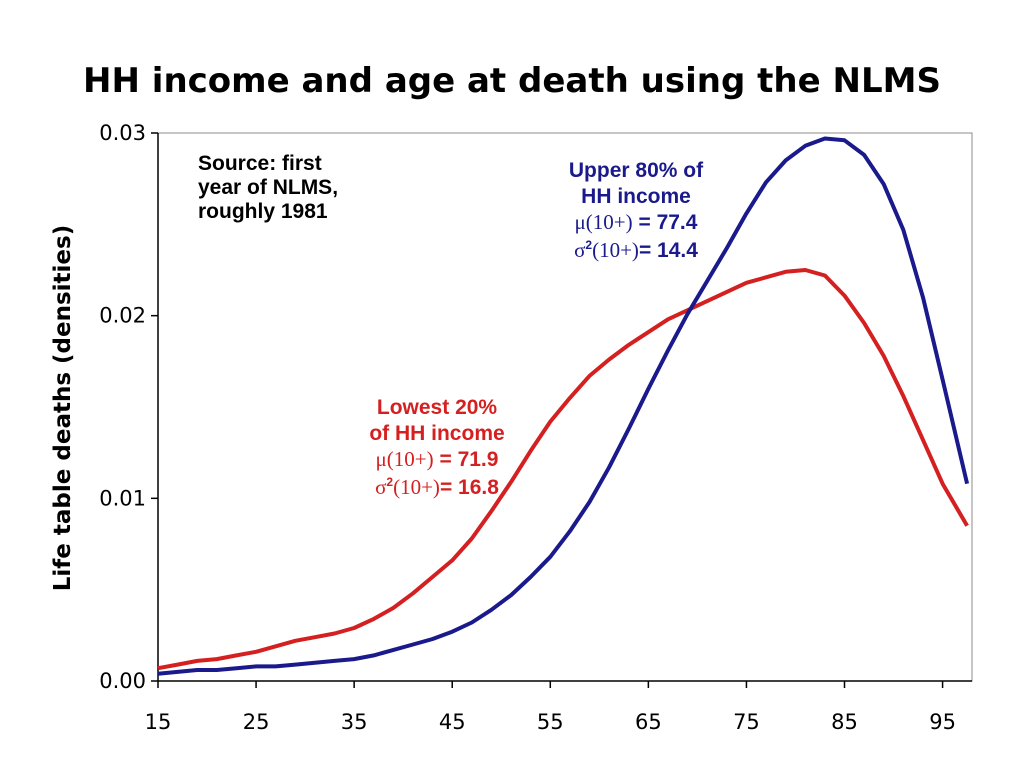 The height and width of the screenshot is (768, 1024). I want to click on x-tick-label: 25, so click(256, 722).